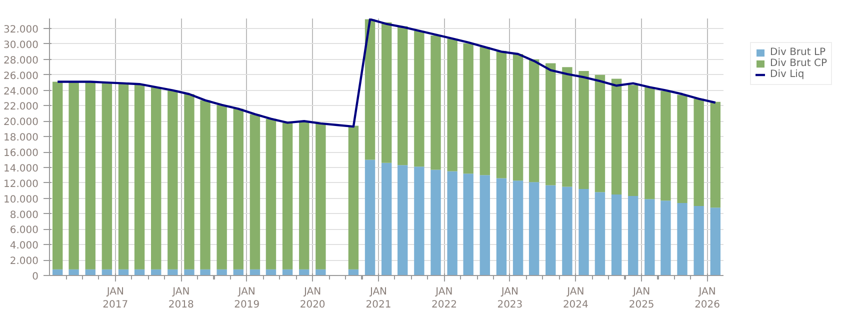 The image size is (851, 313). Describe the element at coordinates (21, 76) in the screenshot. I see `y-tick-label: 26.000` at that location.